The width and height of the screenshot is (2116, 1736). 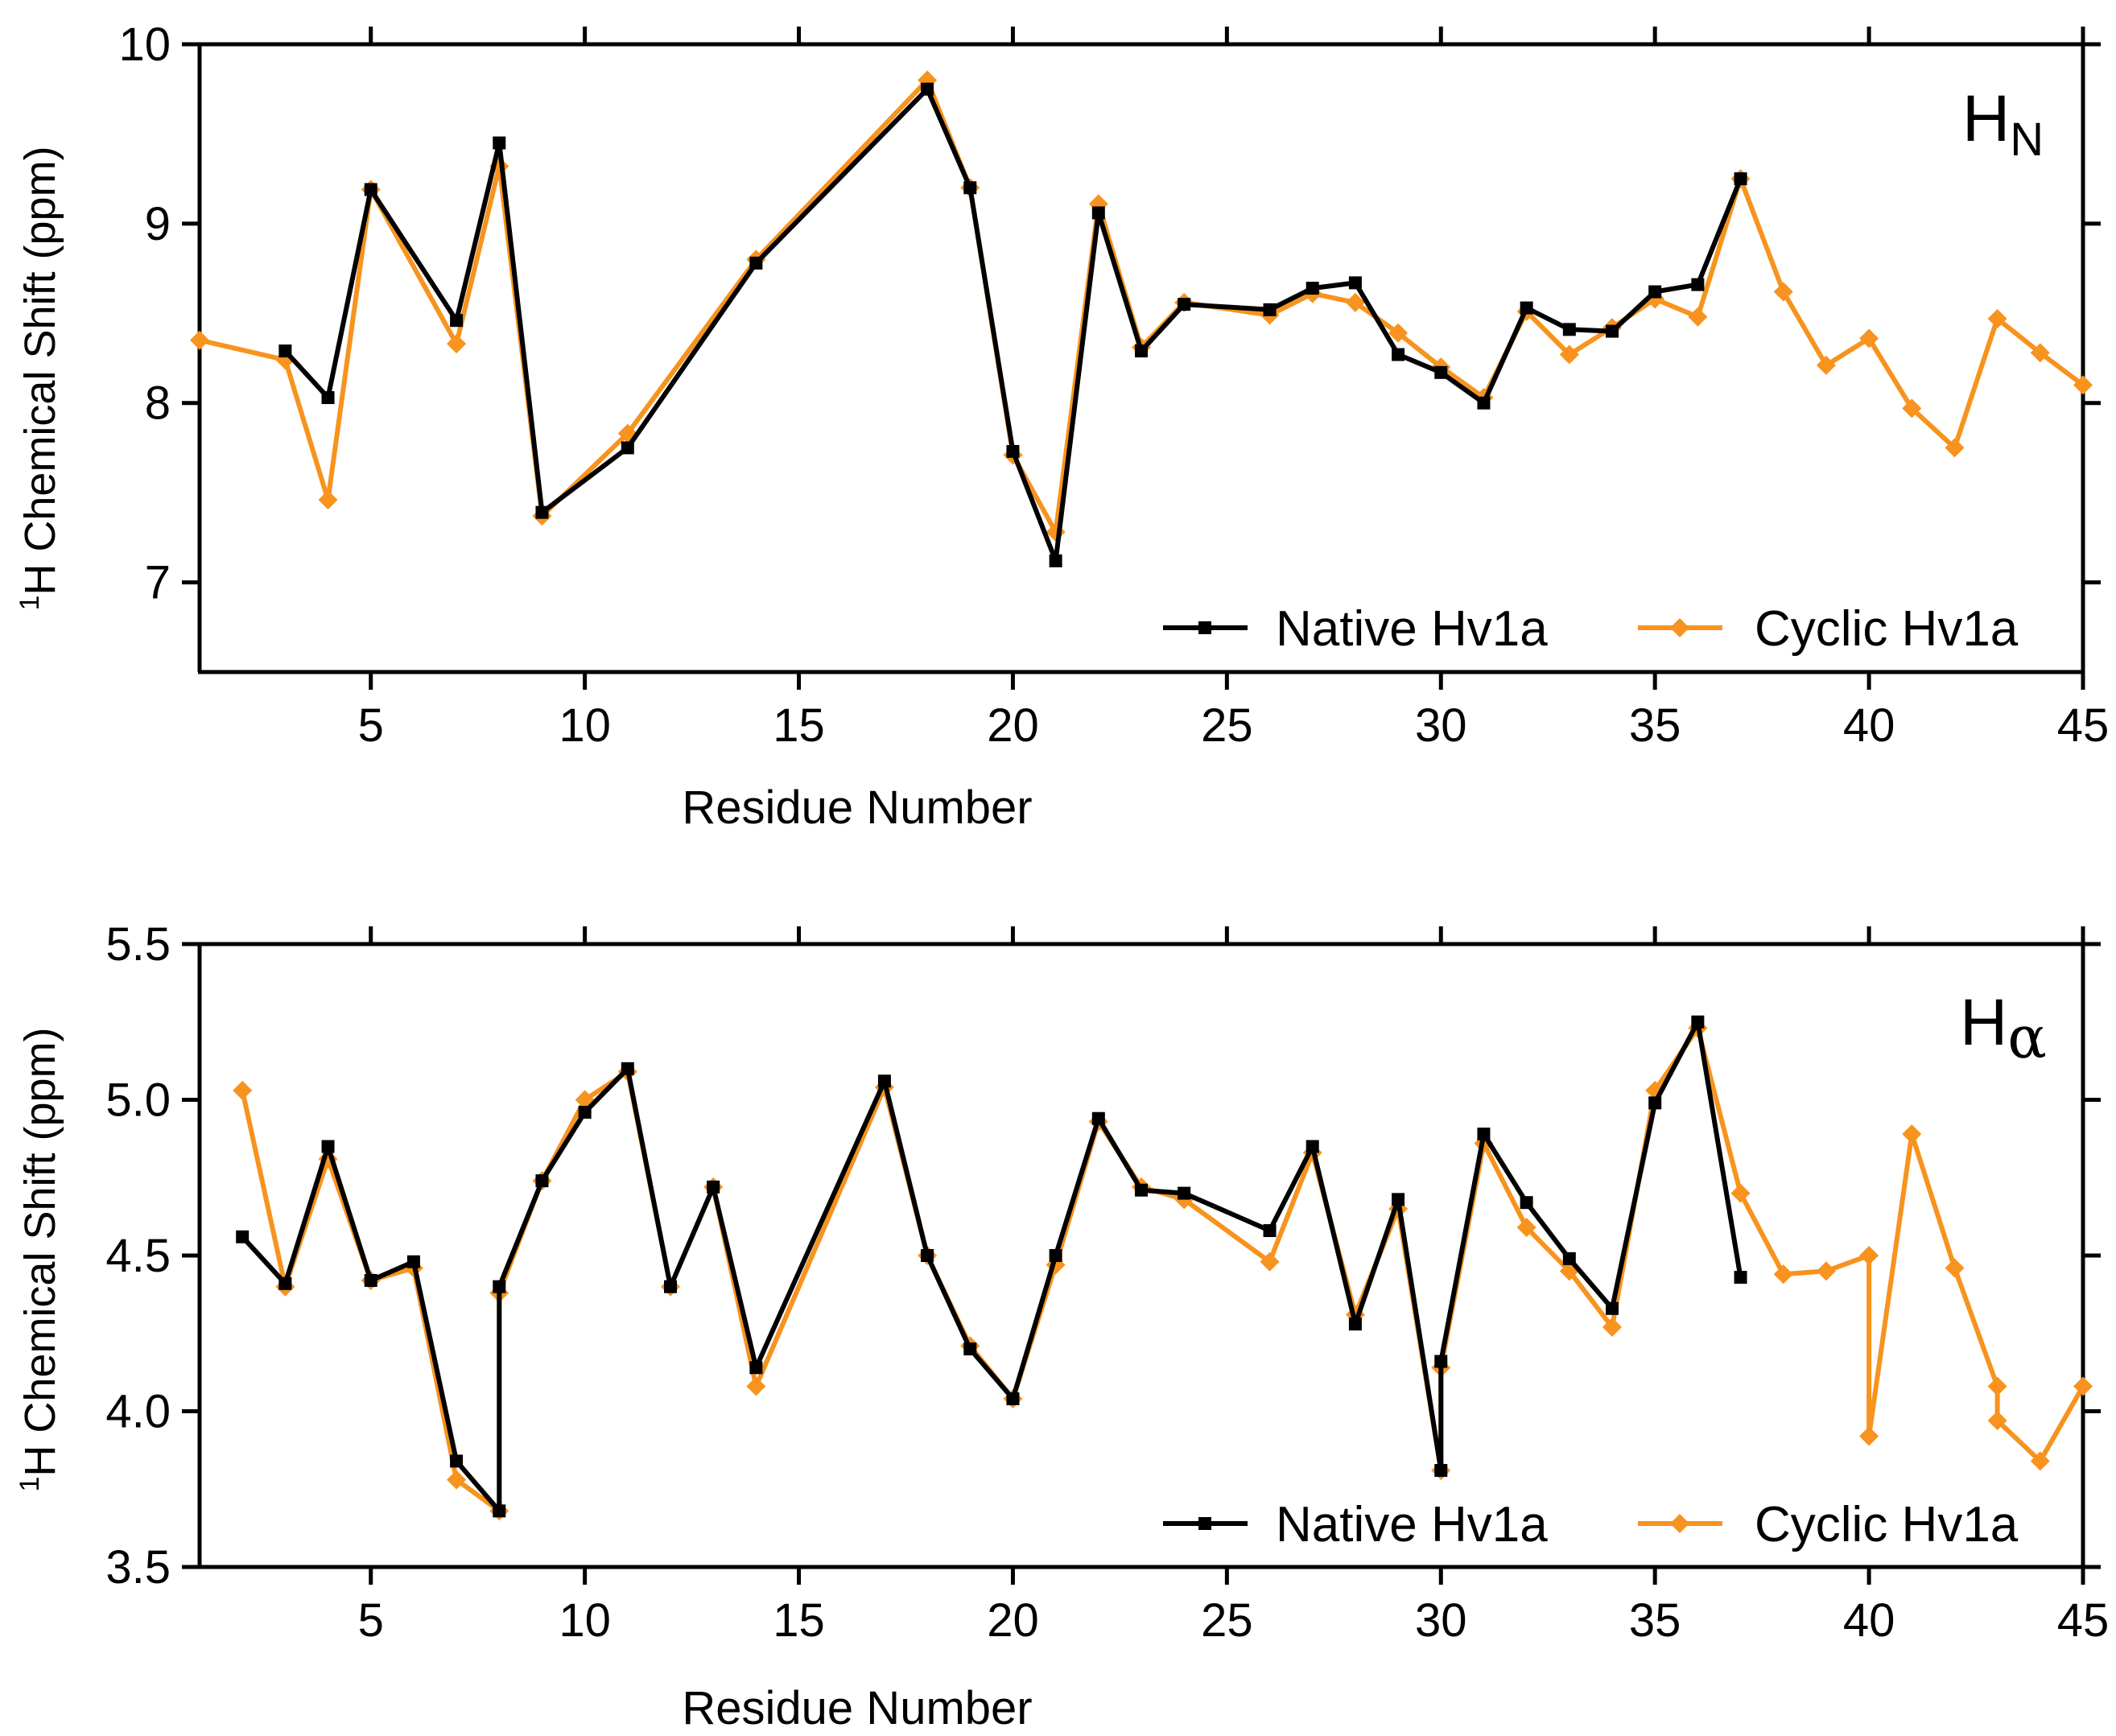 I want to click on panel-ha-ylabel-sup: 1, so click(x=29, y=1484).